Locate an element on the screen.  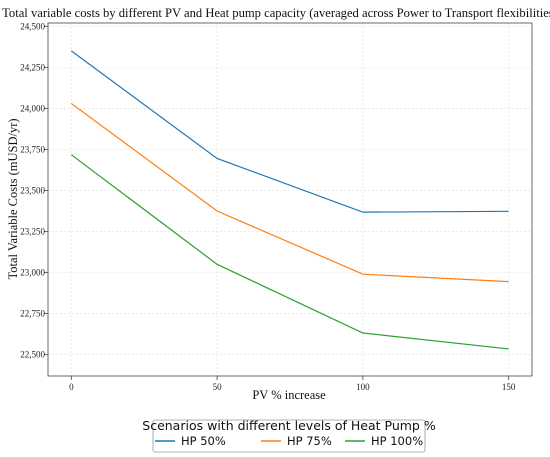
legend-box is located at coordinates (289, 436).